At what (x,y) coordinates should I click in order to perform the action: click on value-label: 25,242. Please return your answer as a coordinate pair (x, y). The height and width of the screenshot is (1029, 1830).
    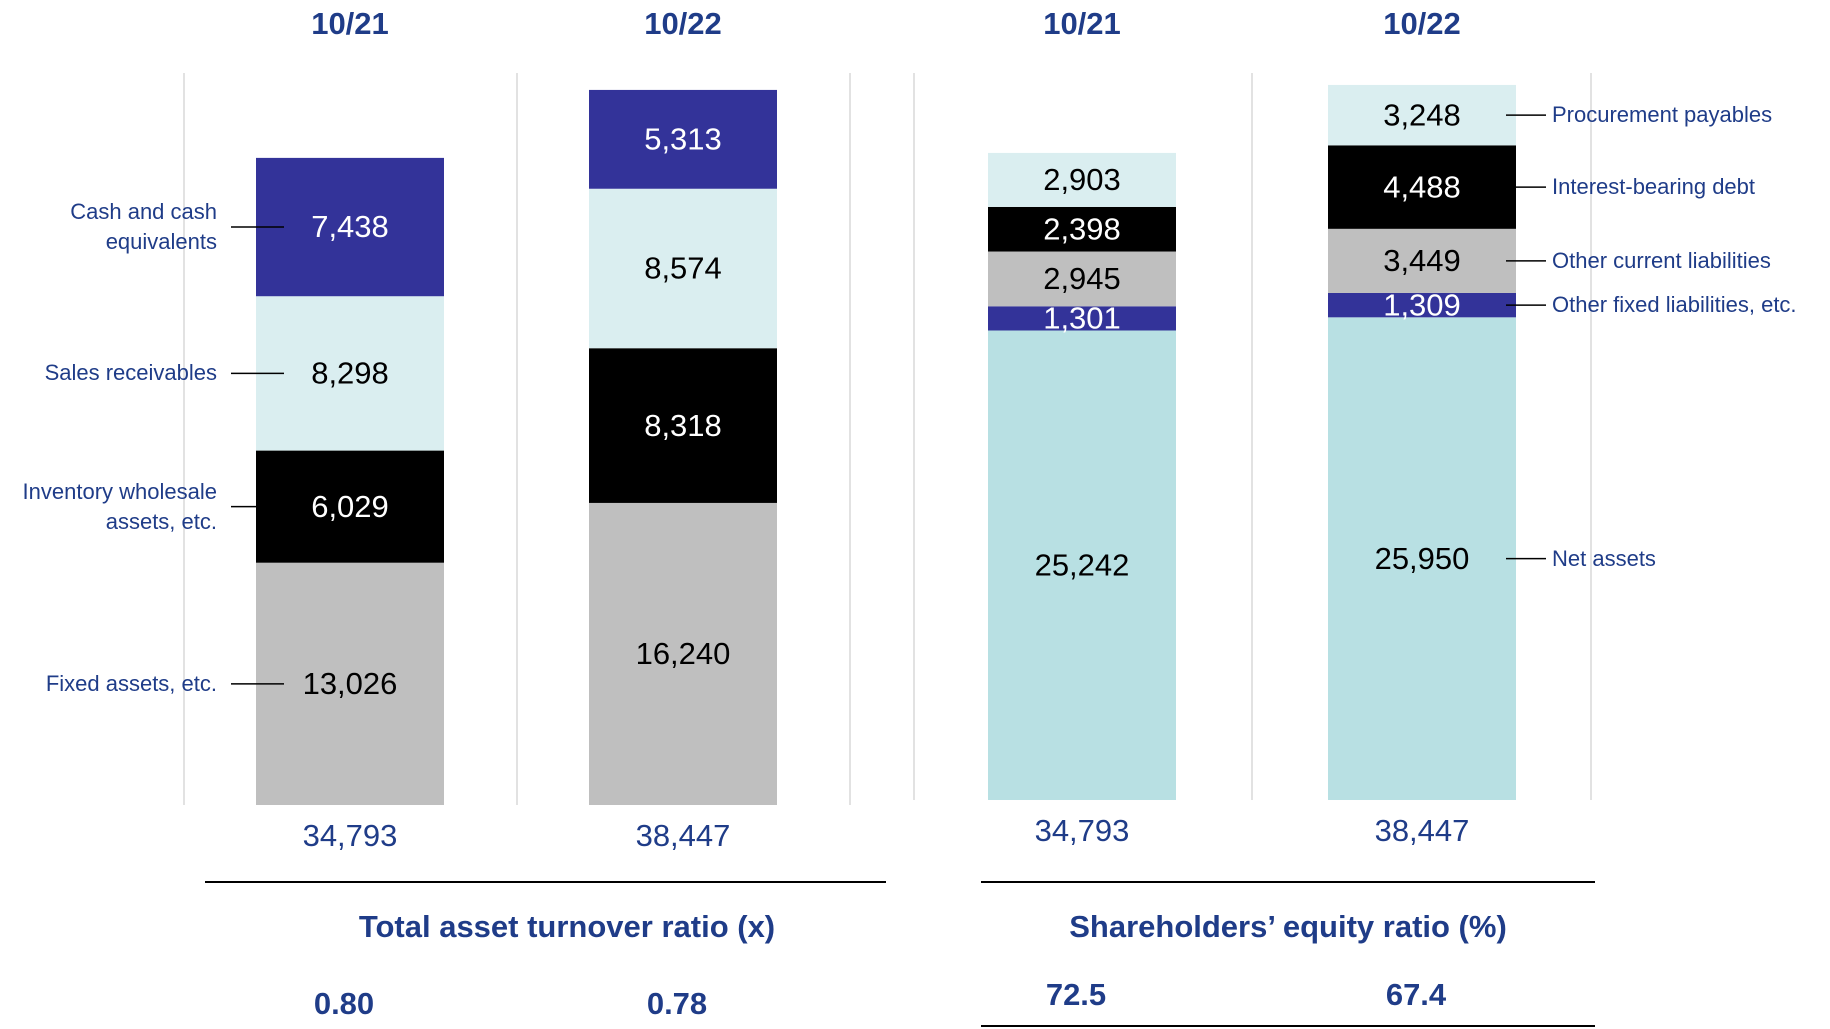
    Looking at the image, I should click on (1082, 564).